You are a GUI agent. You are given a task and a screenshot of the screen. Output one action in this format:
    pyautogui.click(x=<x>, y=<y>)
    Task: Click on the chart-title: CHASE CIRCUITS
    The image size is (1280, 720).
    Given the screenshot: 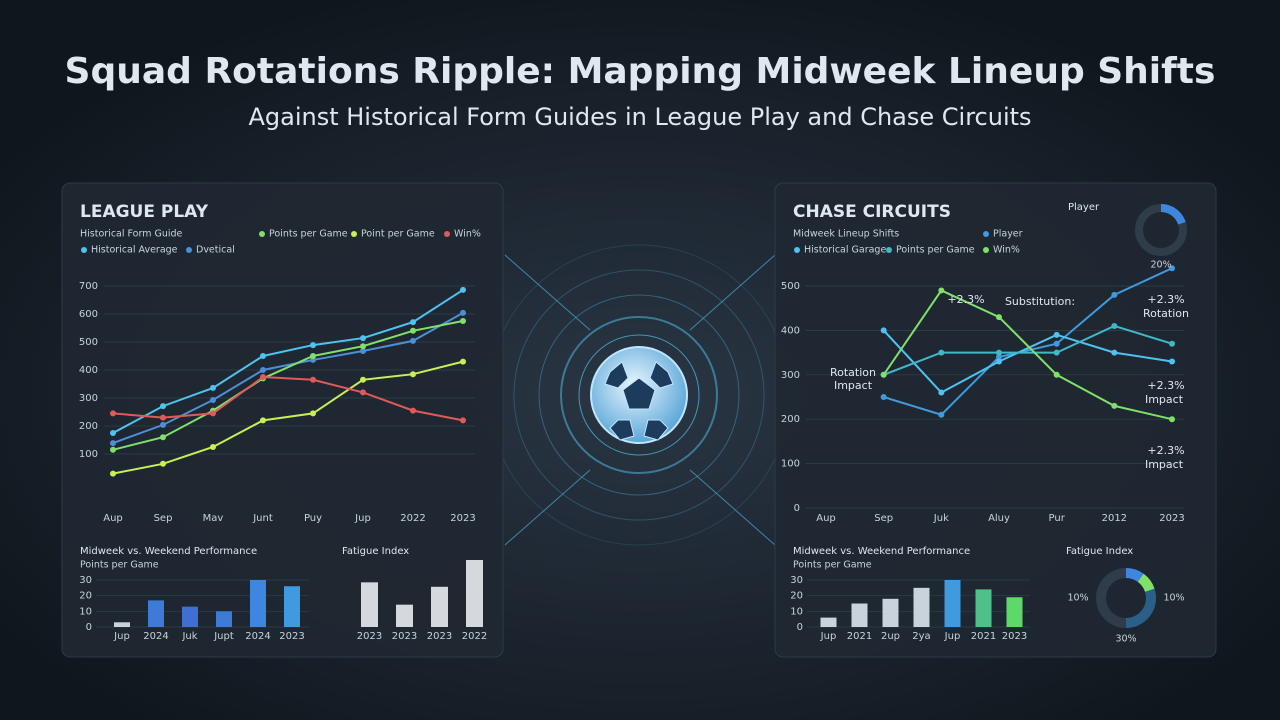 What is the action you would take?
    pyautogui.click(x=872, y=212)
    